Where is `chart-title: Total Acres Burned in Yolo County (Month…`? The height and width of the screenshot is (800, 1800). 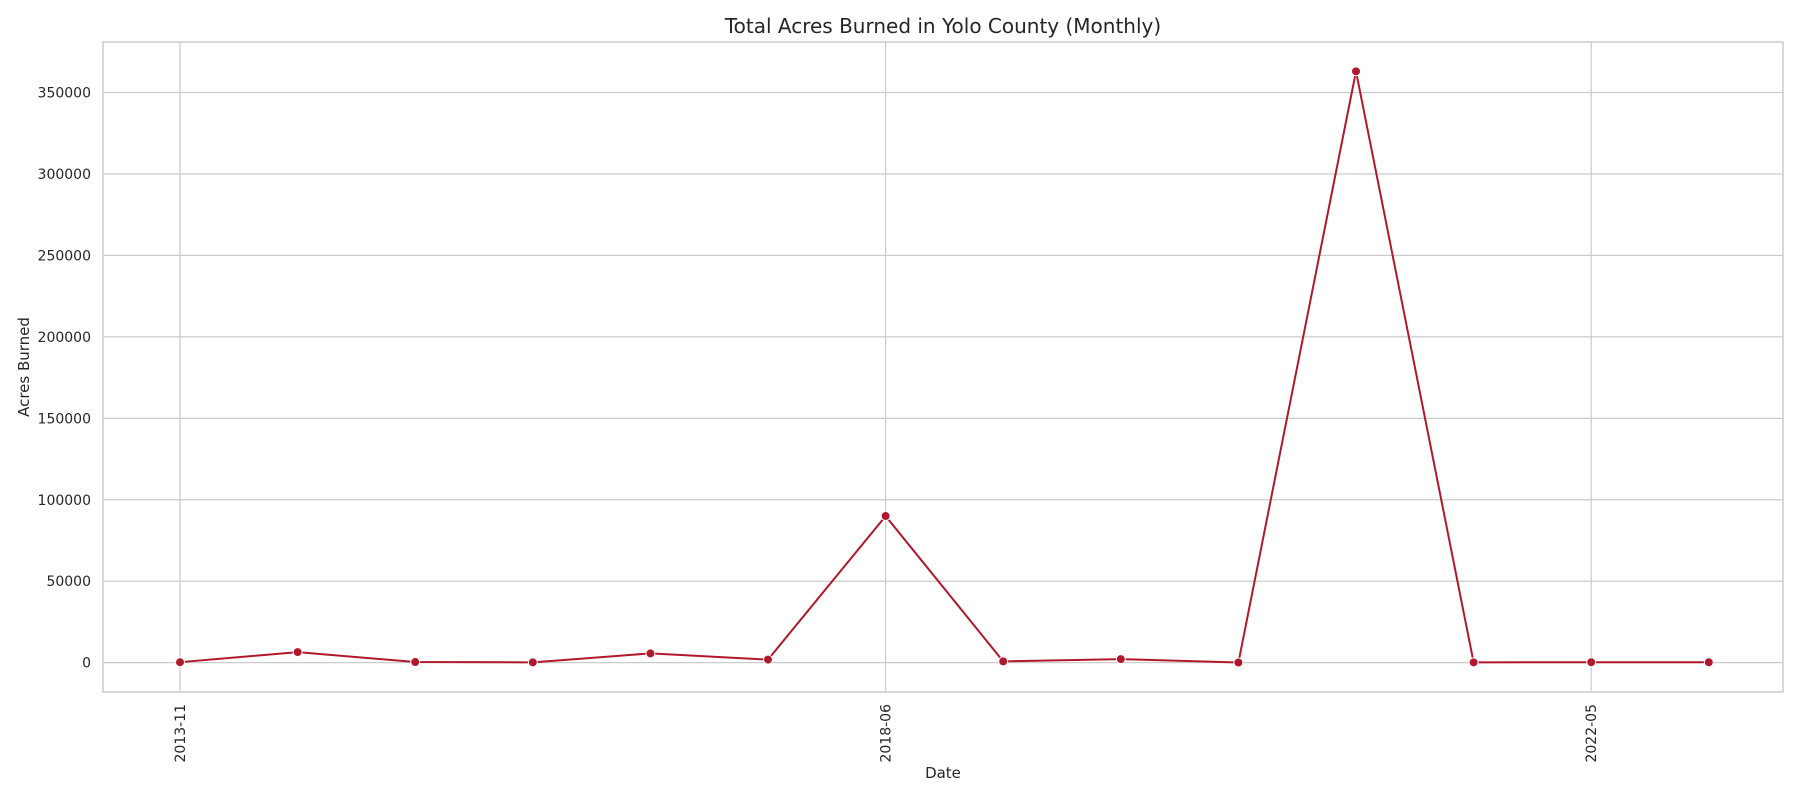 chart-title: Total Acres Burned in Yolo County (Month… is located at coordinates (942, 26).